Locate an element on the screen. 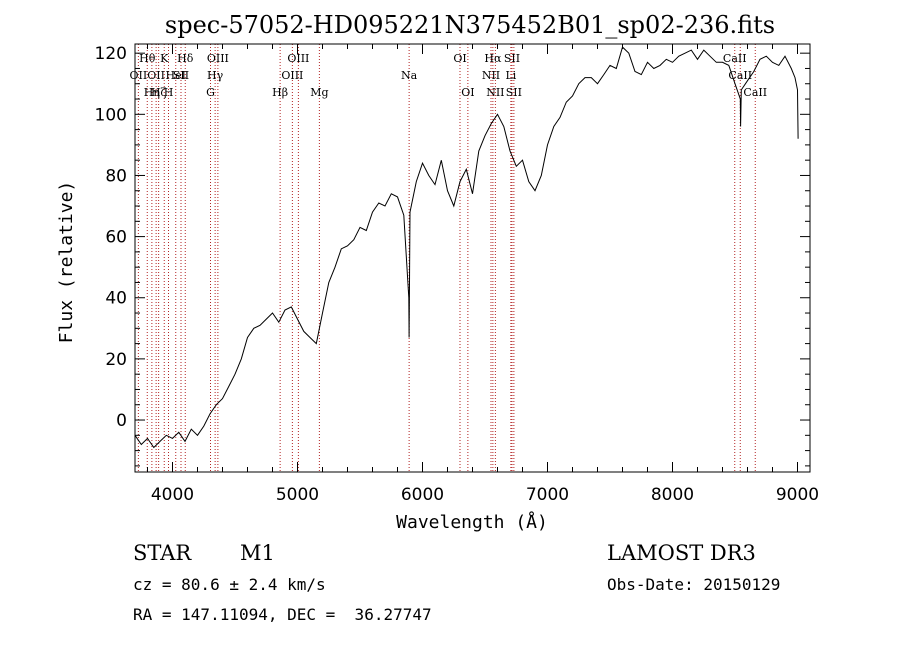 The height and width of the screenshot is (649, 900). y-tick-label: 40 is located at coordinates (116, 299).